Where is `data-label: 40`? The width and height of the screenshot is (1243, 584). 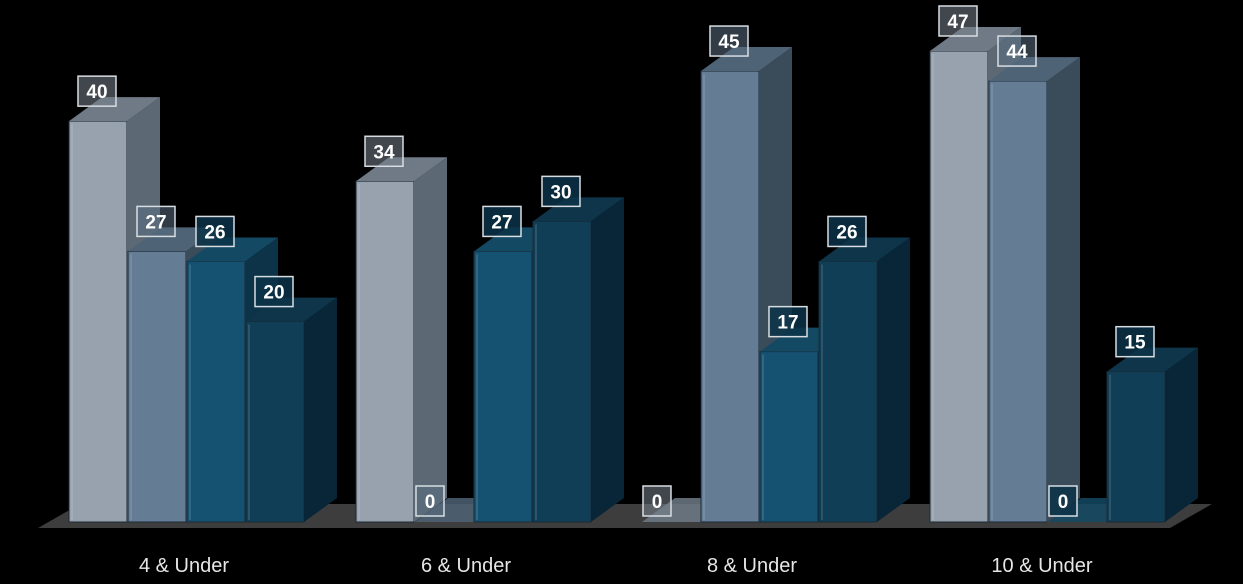
data-label: 40 is located at coordinates (97, 91).